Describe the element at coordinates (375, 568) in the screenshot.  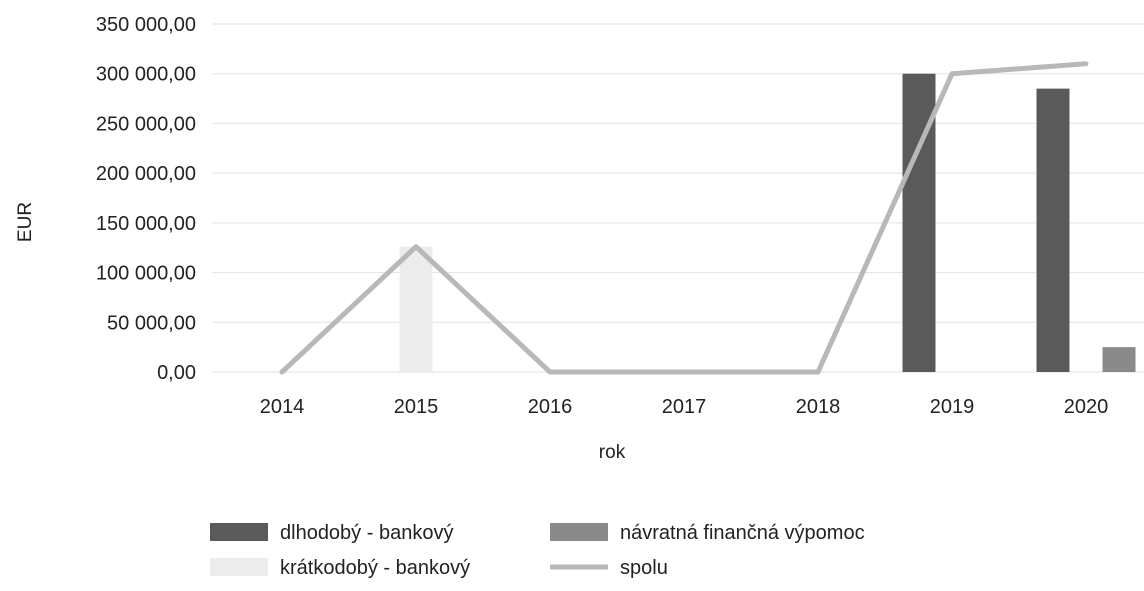
I see `legend-label: krátkodobý - bankový` at that location.